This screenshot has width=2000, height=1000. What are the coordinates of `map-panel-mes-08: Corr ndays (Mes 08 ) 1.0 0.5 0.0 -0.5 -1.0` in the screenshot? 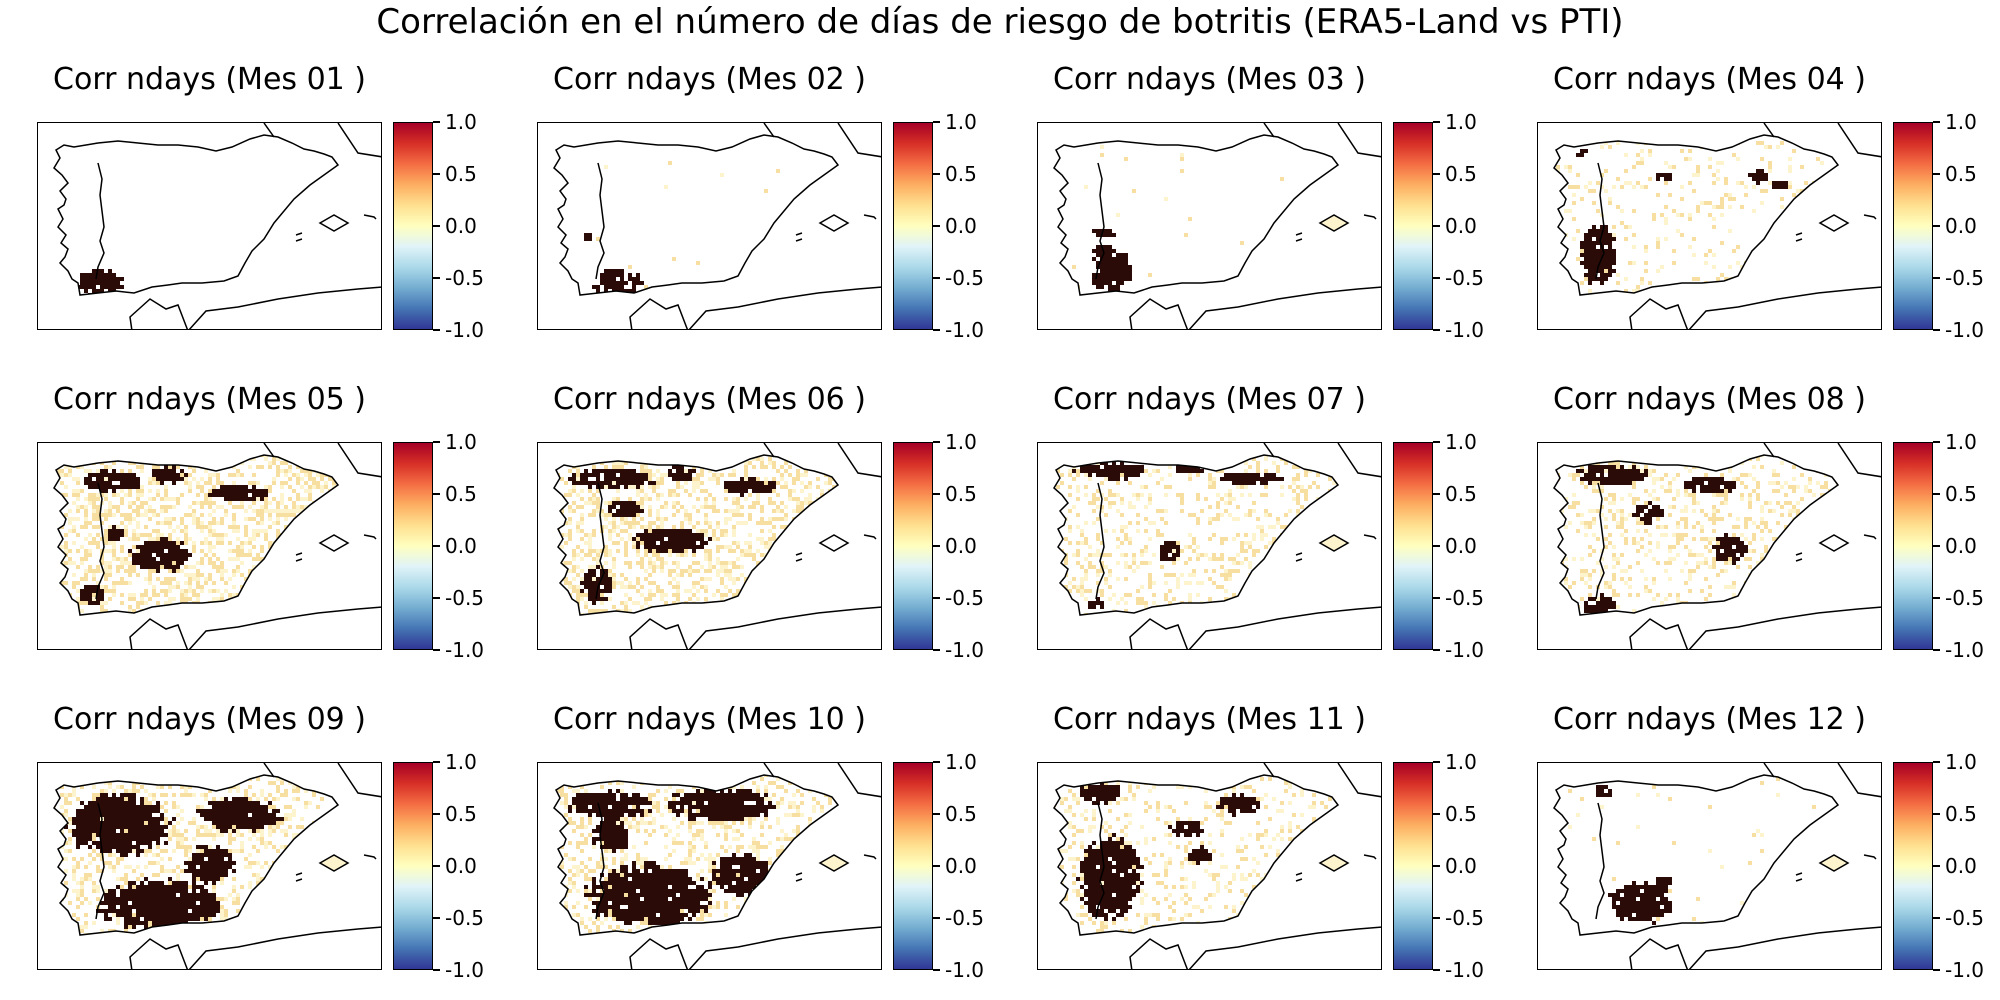 It's located at (1750, 500).